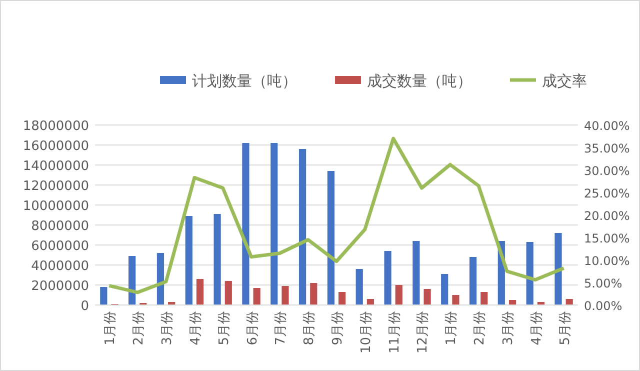 This screenshot has height=371, width=640. I want to click on legend-label: 计划数量（吨）, so click(244, 81).